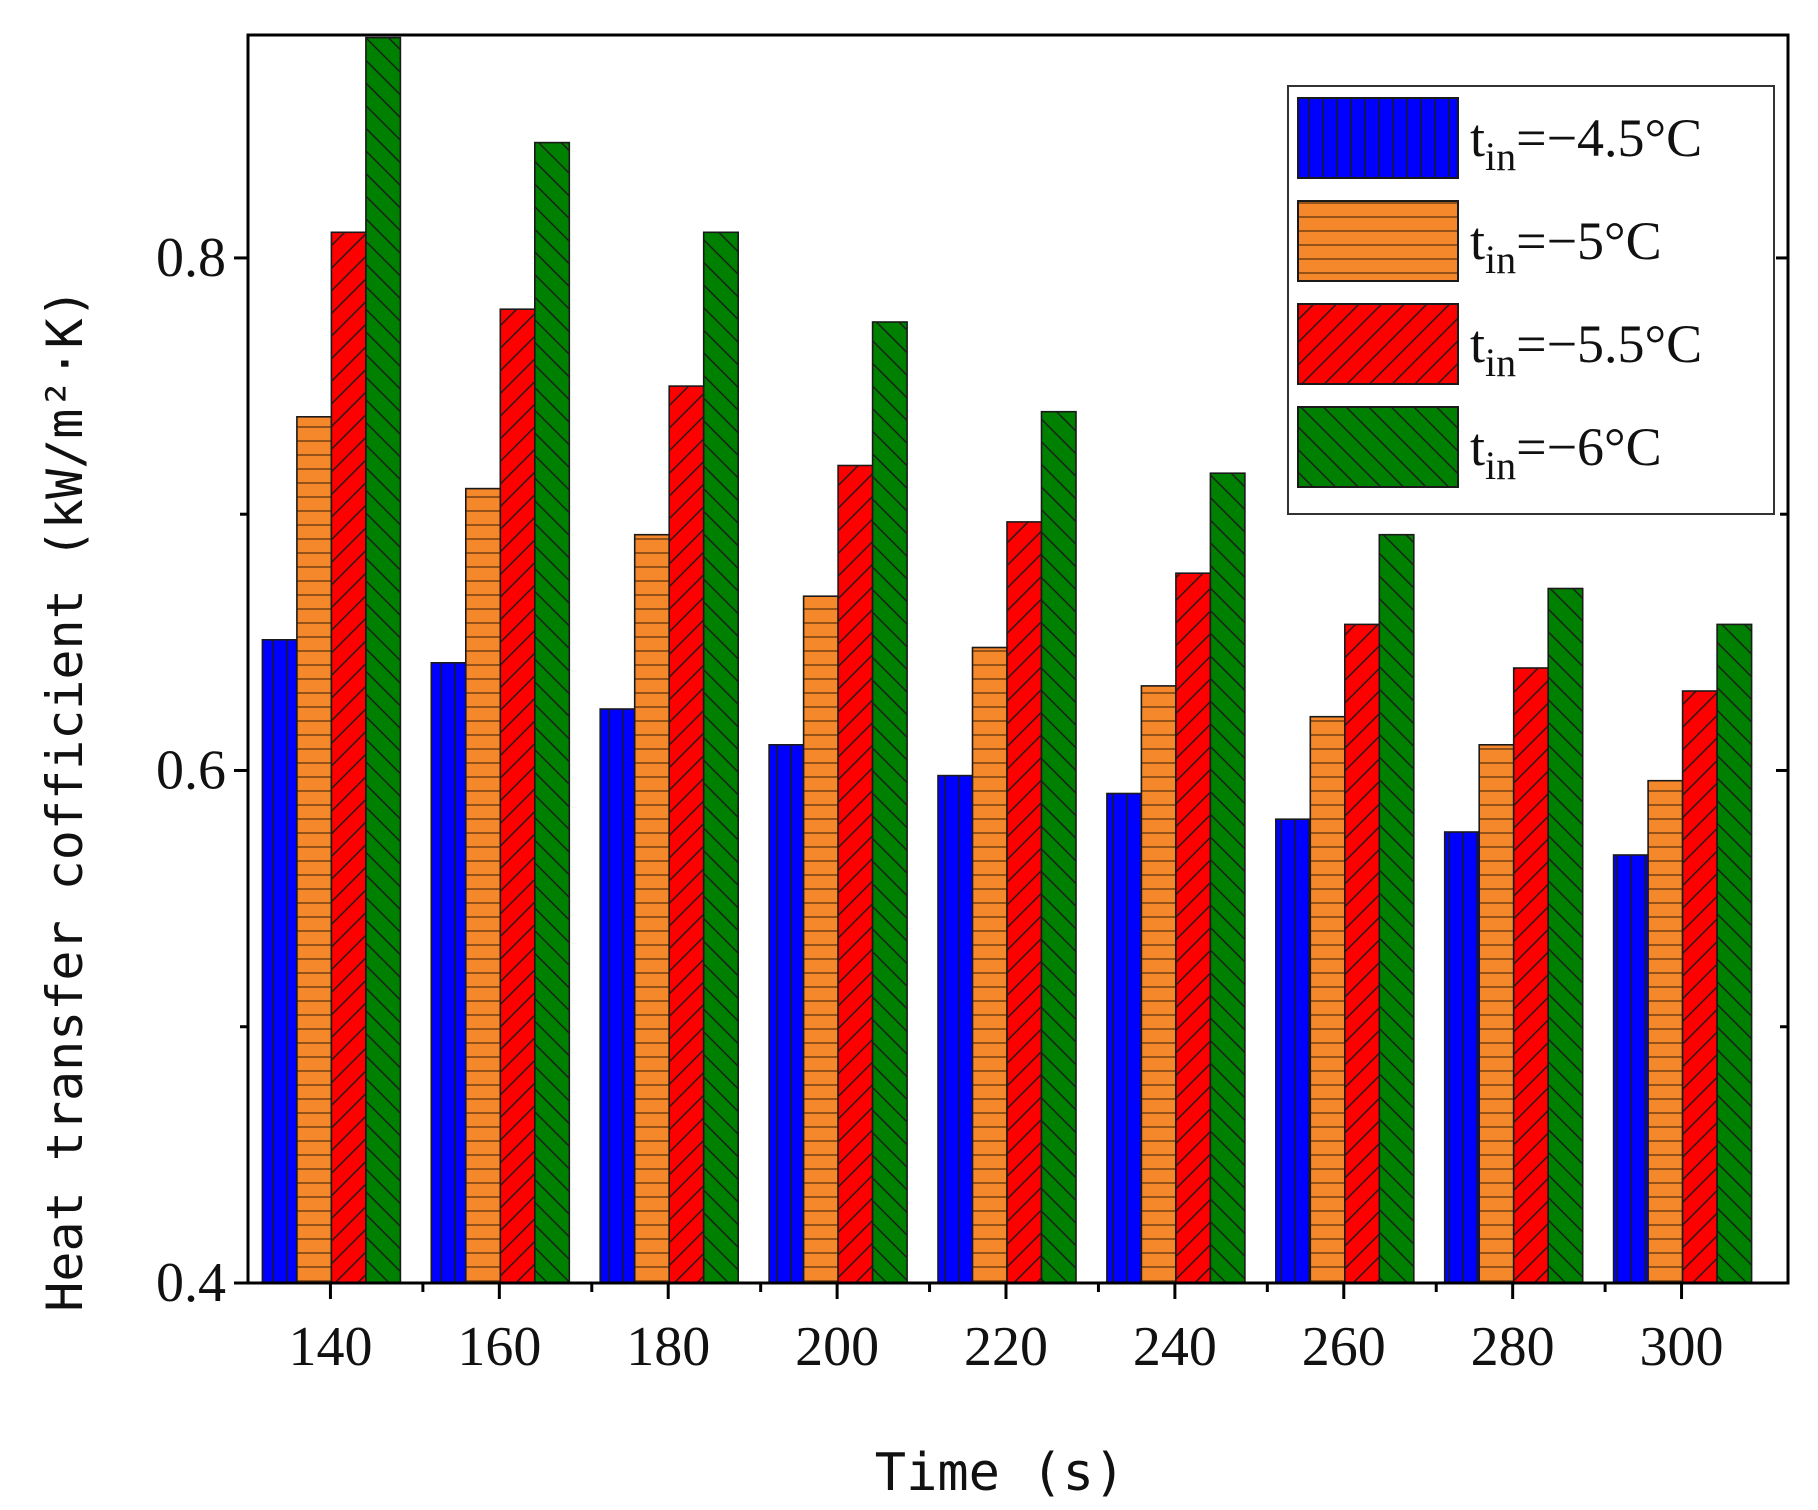  I want to click on legend-label: tin=−6°C, so click(1566, 452).